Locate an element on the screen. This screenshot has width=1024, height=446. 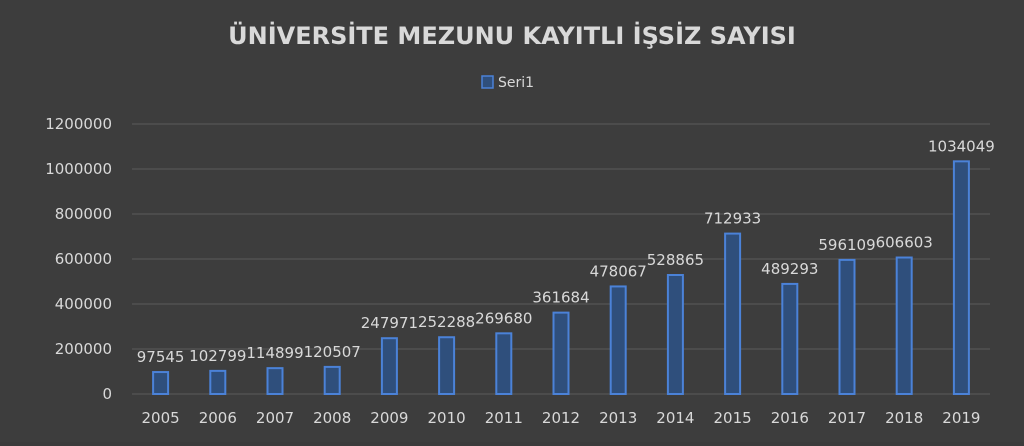
y-tick-label: 600000 is located at coordinates (83, 259).